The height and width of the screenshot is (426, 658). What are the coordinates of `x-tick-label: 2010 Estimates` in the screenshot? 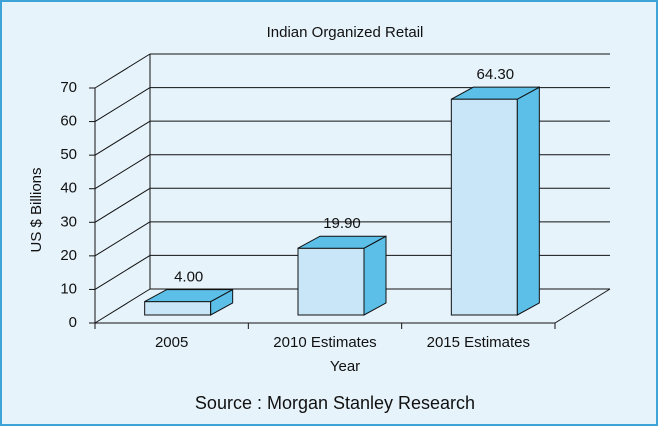 It's located at (324, 342).